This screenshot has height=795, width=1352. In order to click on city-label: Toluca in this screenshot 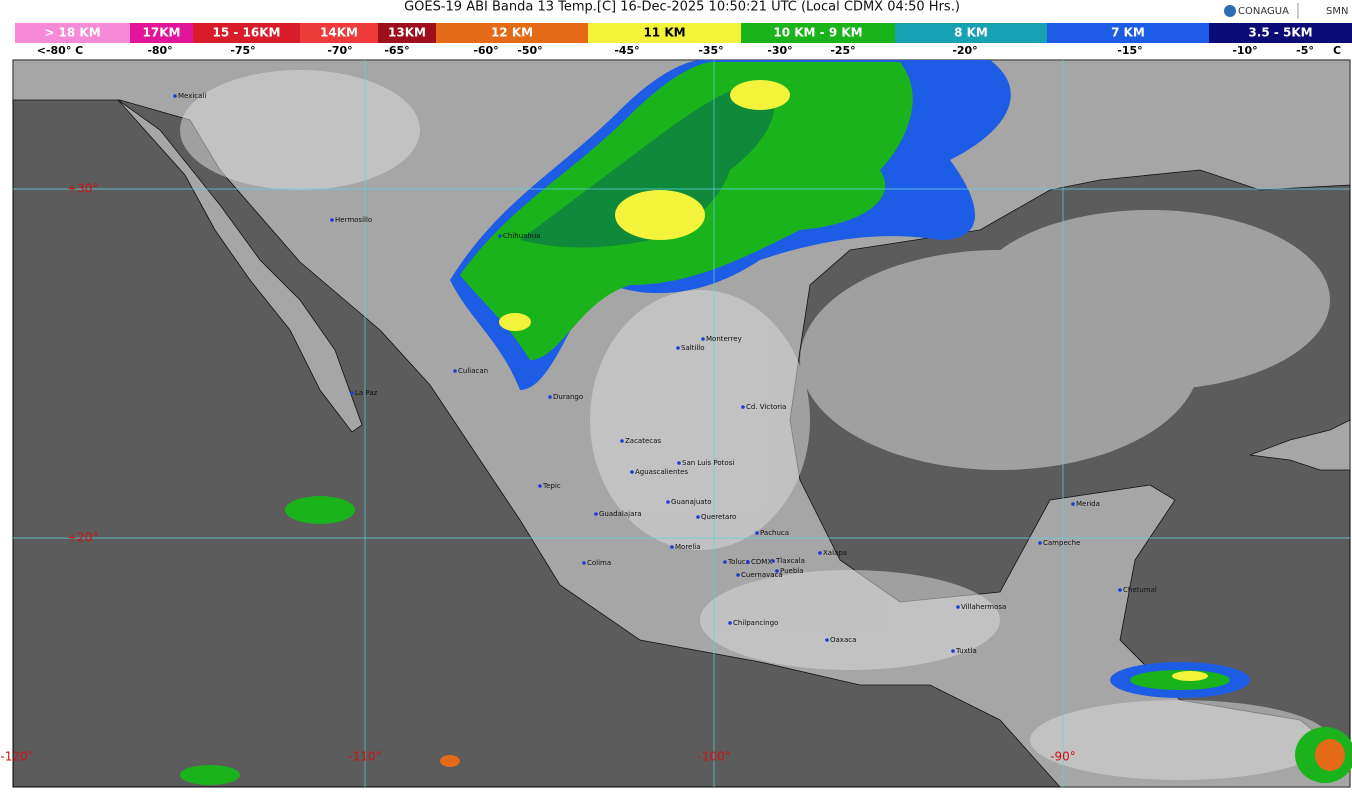, I will do `click(738, 562)`.